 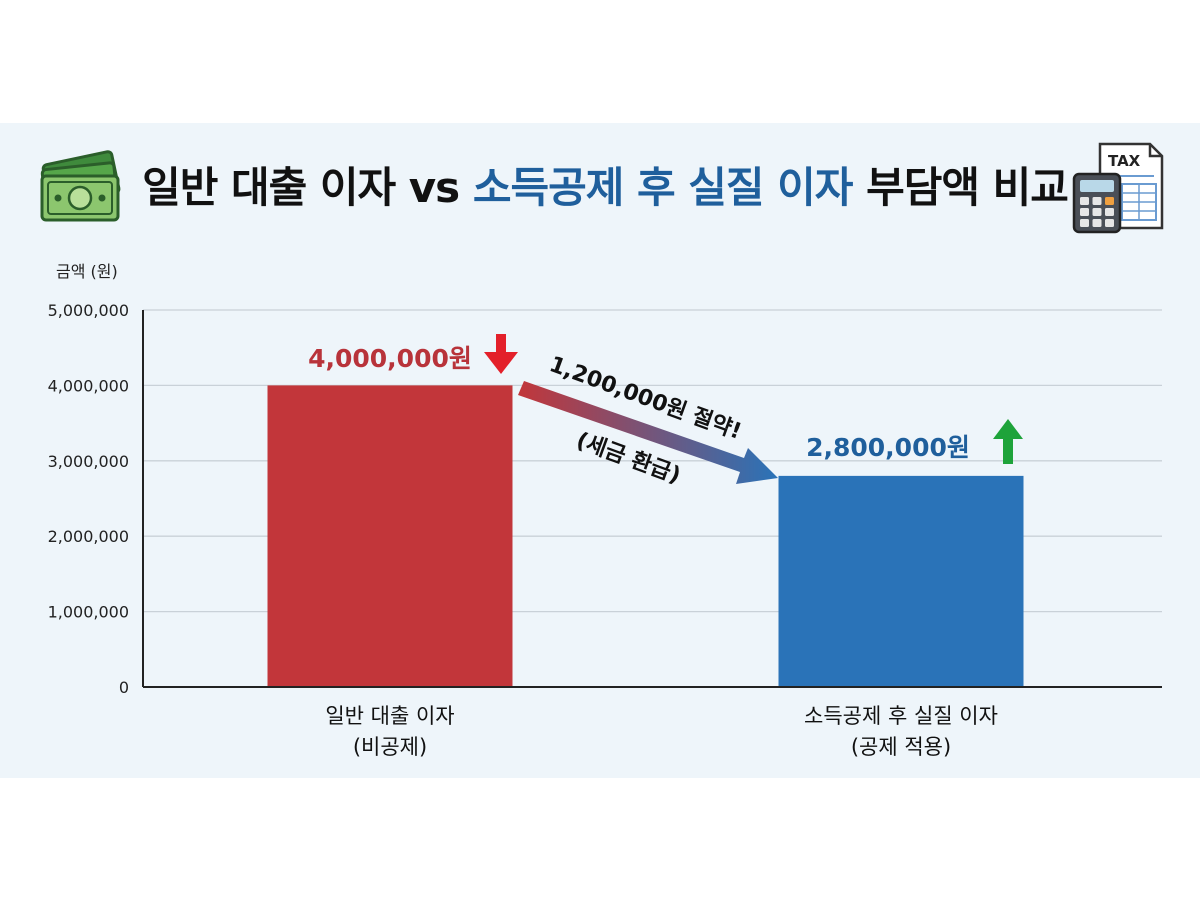 What do you see at coordinates (1124, 161) in the screenshot?
I see `tax-label: TAX` at bounding box center [1124, 161].